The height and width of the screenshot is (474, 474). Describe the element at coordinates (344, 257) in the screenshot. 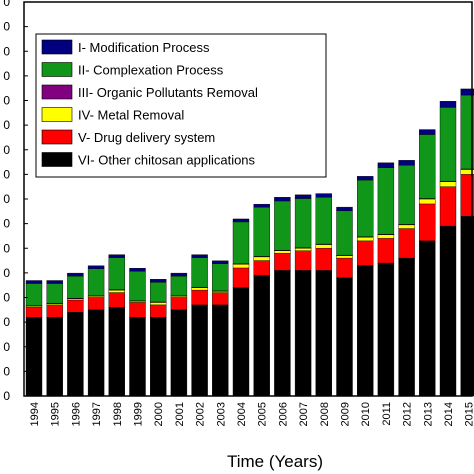

I see `bar-segment-2009-s2` at that location.